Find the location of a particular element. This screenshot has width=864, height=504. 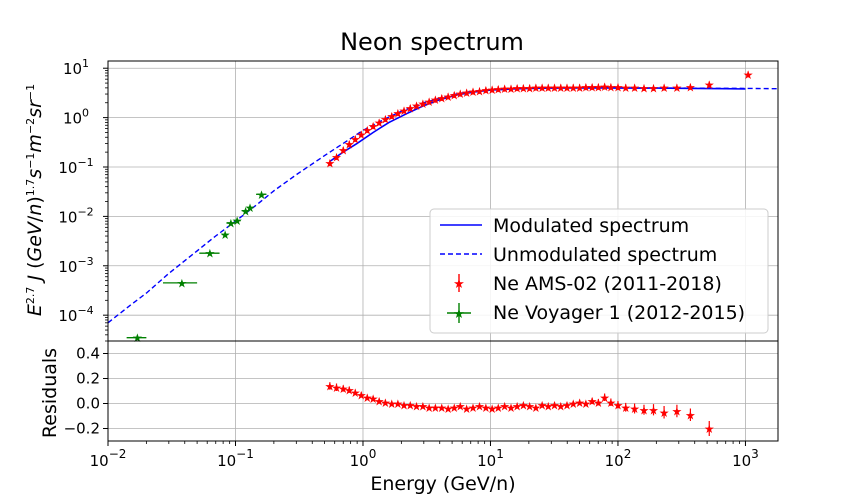

legend-unmodulated-label: Unmodulated spectrum is located at coordinates (605, 255).